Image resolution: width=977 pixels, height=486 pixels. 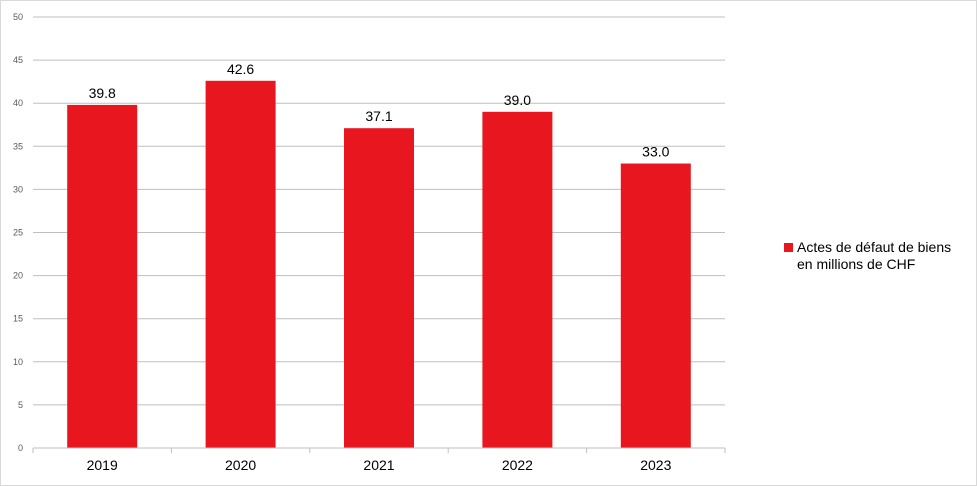 I want to click on data-labels: 39.8 42.6 37.1 39.0 33.0, so click(x=379, y=110).